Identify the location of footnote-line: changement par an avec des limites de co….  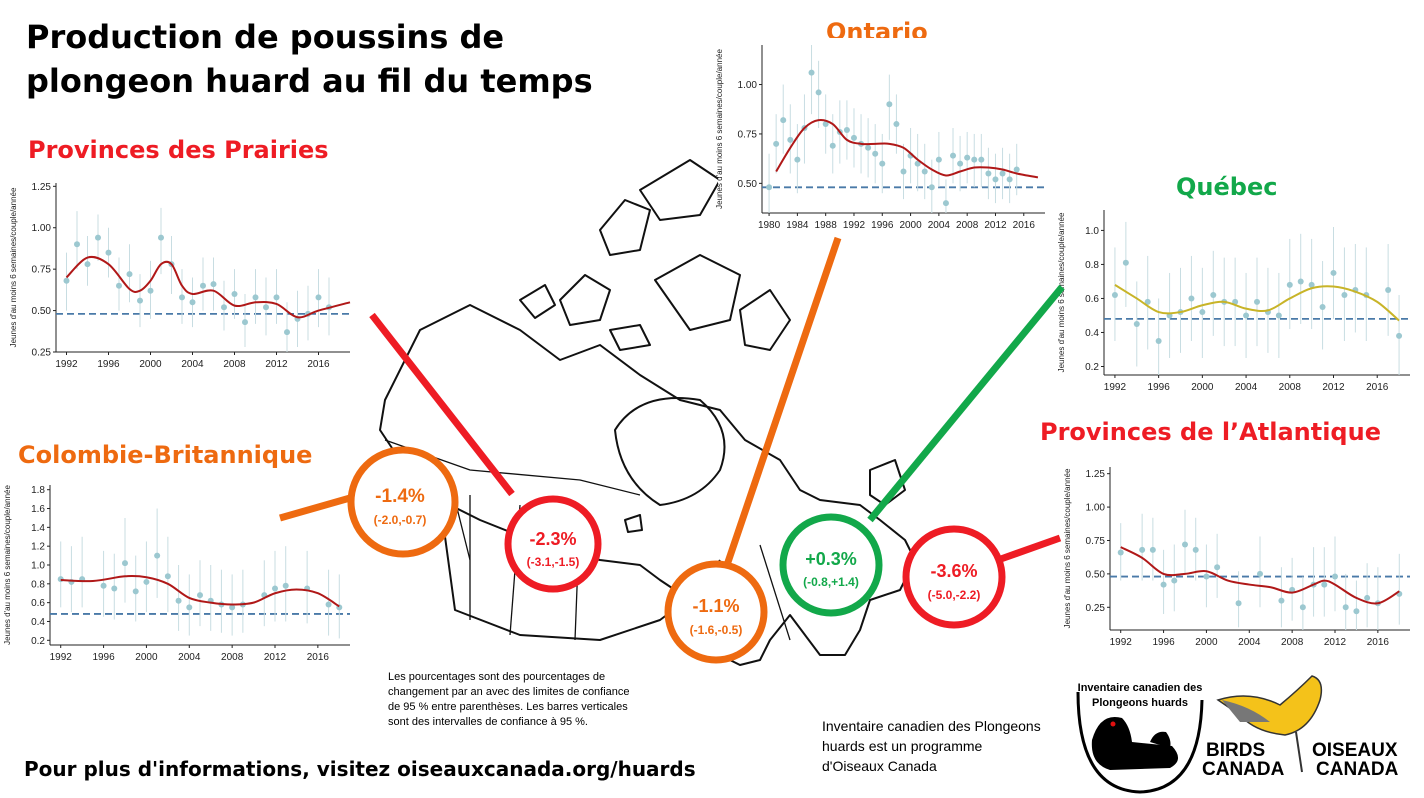
(509, 692).